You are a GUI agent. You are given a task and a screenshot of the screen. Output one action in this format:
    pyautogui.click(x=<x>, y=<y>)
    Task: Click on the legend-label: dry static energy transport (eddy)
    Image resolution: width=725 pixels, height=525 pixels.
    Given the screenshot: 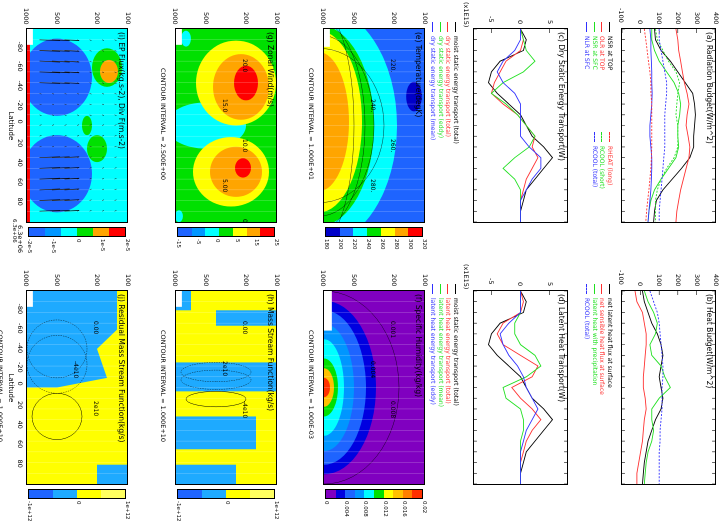 What is the action you would take?
    pyautogui.click(x=440, y=87)
    